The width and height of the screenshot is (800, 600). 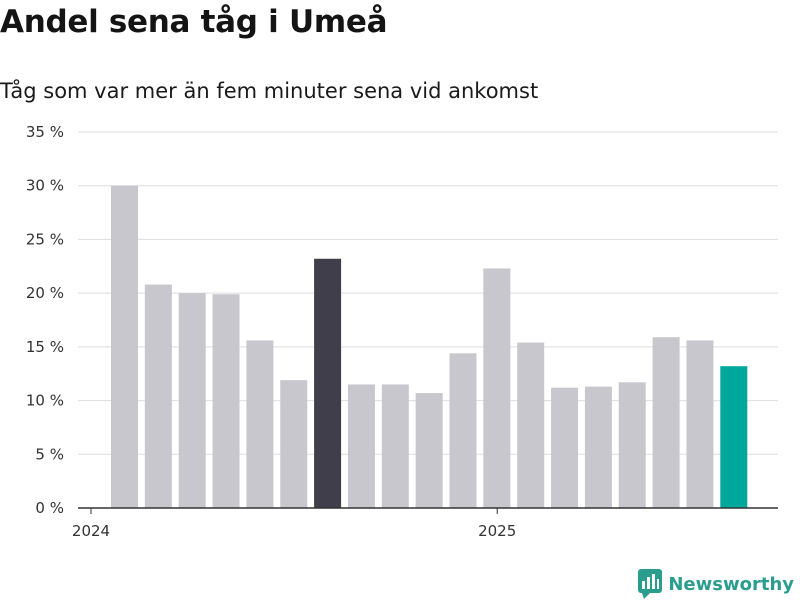 What do you see at coordinates (45, 132) in the screenshot?
I see `y-tick-label: 35 %` at bounding box center [45, 132].